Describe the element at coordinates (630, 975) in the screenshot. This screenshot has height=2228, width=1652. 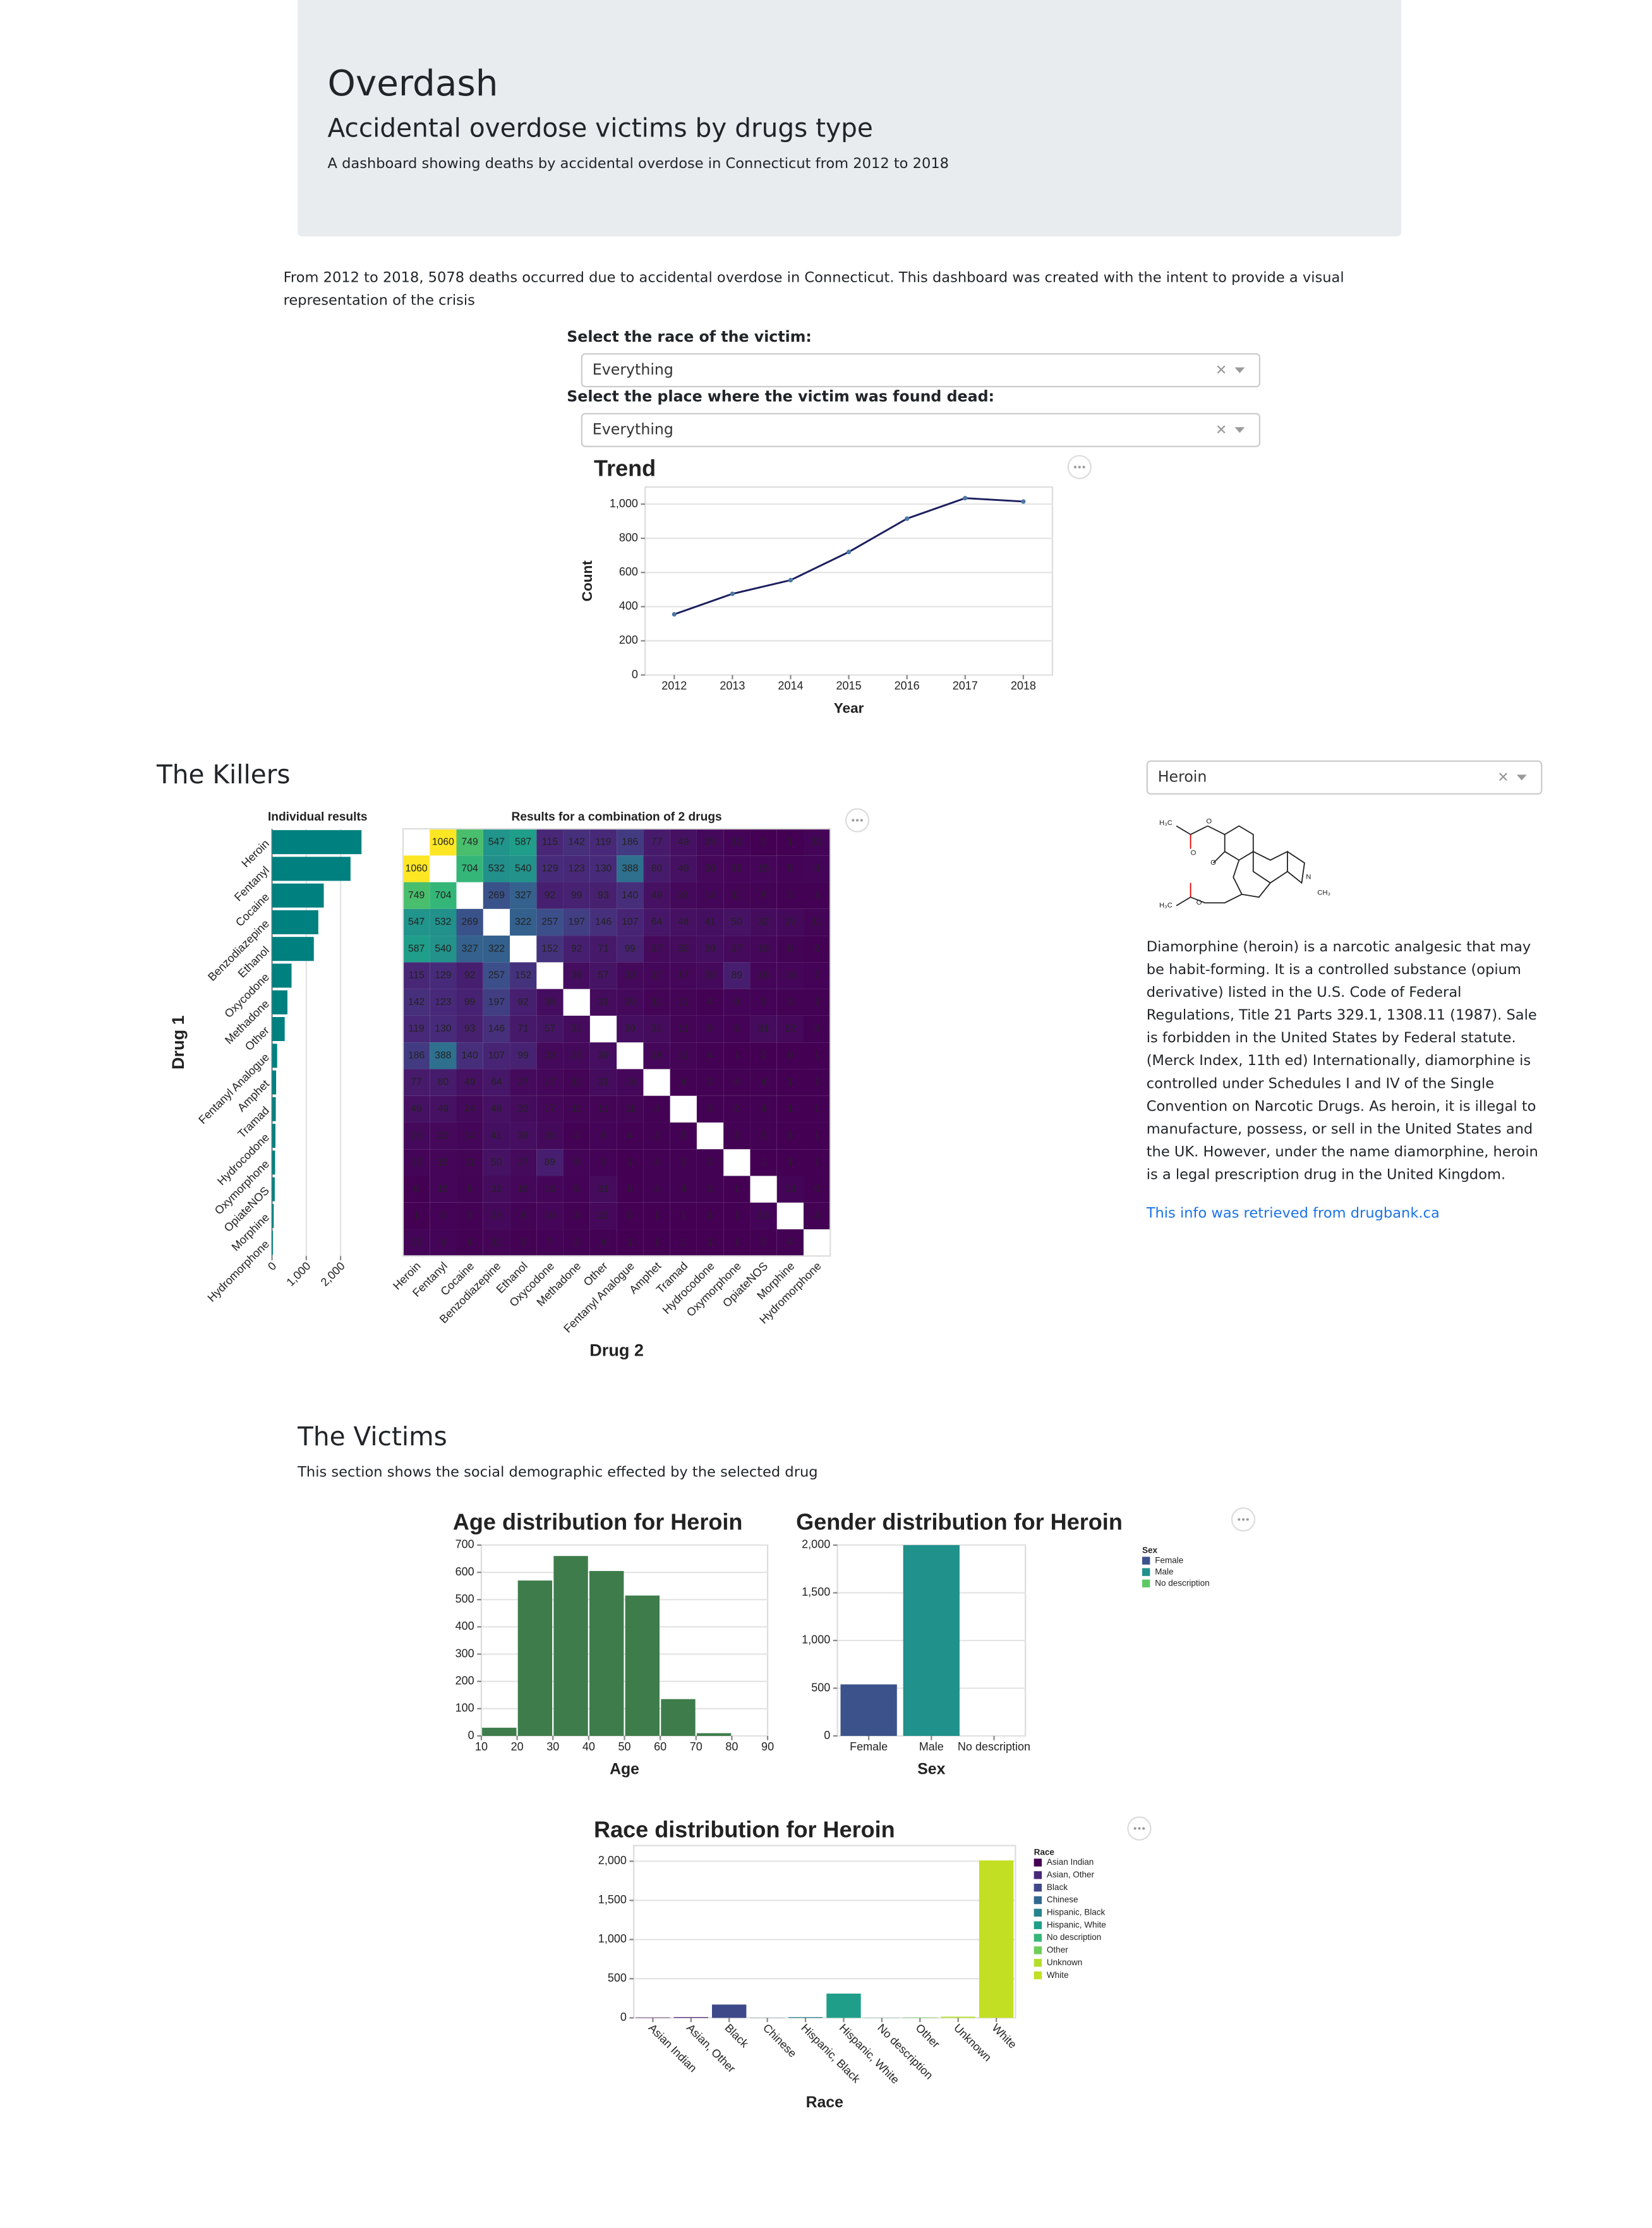
I see `cell-label: 23` at that location.